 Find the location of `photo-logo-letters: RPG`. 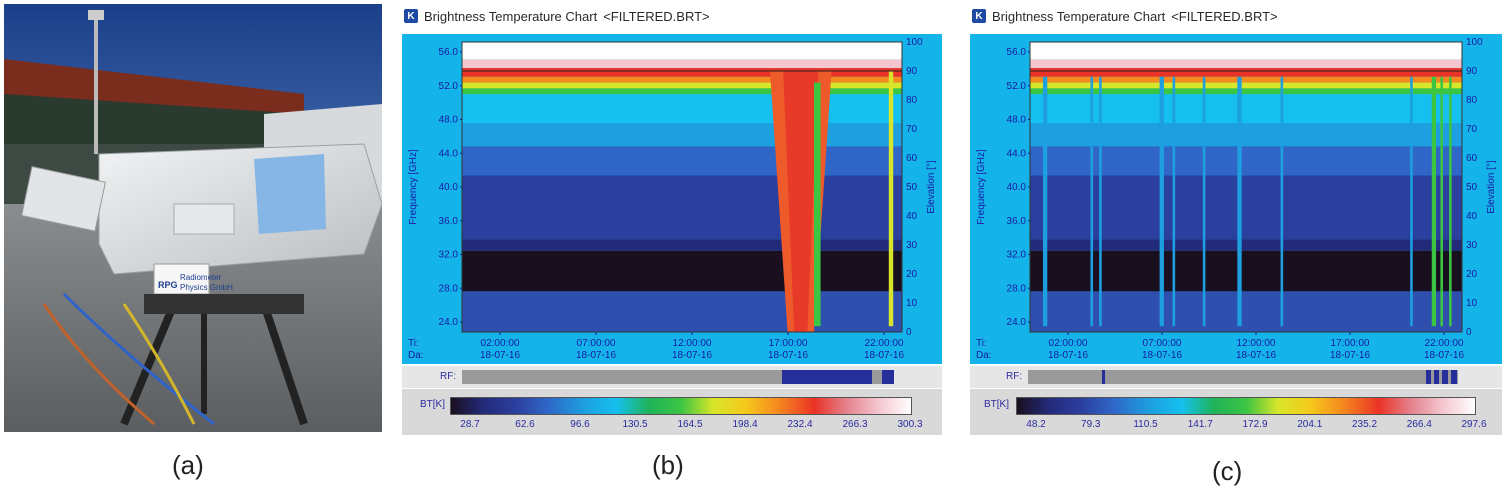

photo-logo-letters: RPG is located at coordinates (168, 285).